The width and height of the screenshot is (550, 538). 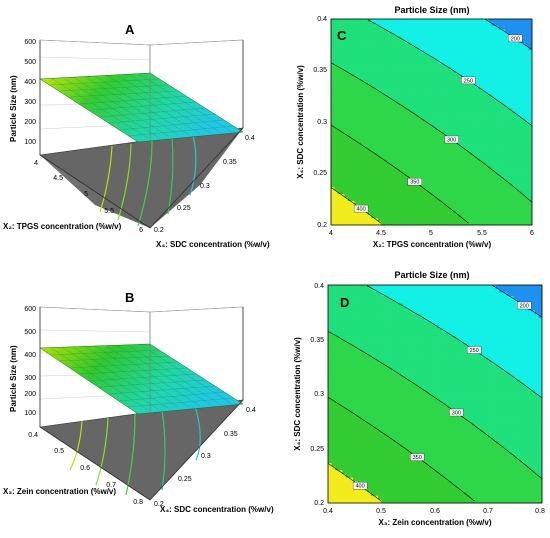 I want to click on y-tick: 0.2, so click(x=159, y=504).